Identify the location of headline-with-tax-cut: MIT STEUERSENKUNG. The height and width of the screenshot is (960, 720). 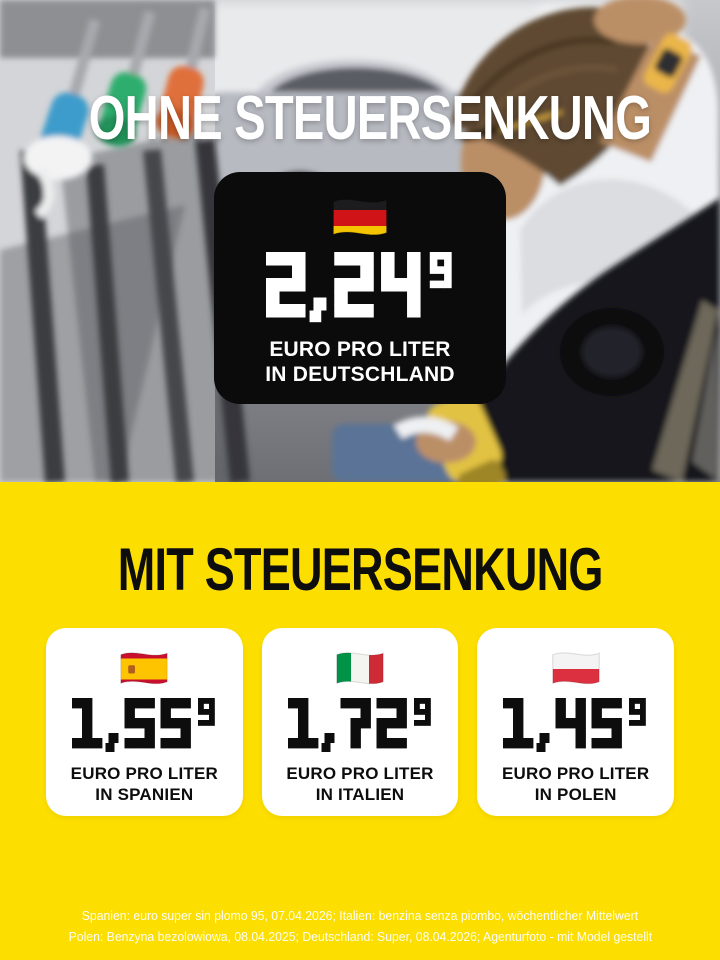
(360, 570).